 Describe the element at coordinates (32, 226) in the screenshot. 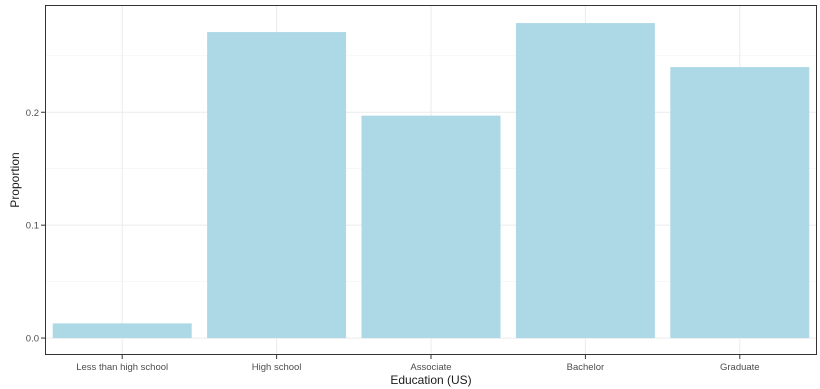

I see `y-tick-label: 0.1` at that location.